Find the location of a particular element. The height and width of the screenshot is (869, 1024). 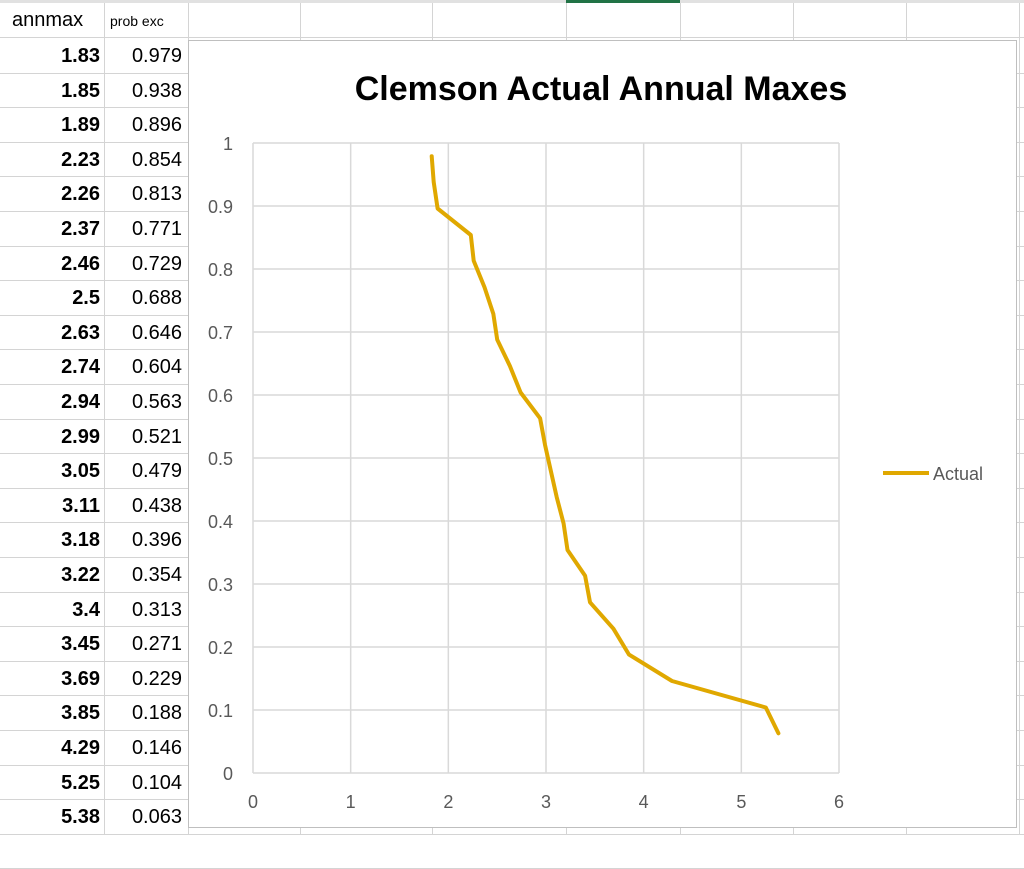

cell-annmax: 3.85 is located at coordinates (80, 713).